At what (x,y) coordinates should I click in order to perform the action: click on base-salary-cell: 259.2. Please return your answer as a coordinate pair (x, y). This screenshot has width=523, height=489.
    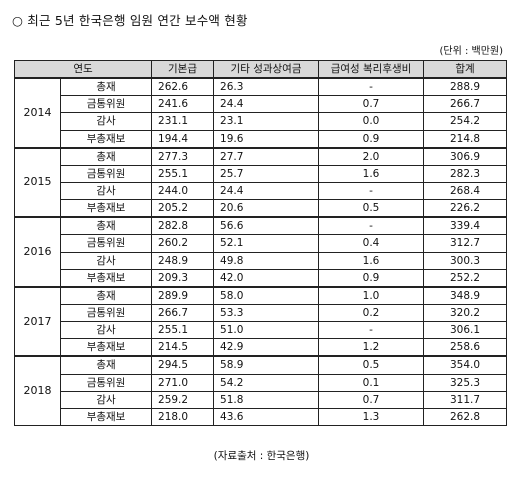
    Looking at the image, I should click on (183, 399).